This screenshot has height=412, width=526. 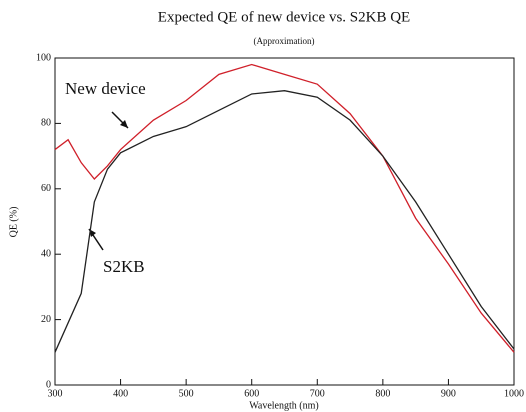 I want to click on y-tick-label: 40, so click(x=46, y=253).